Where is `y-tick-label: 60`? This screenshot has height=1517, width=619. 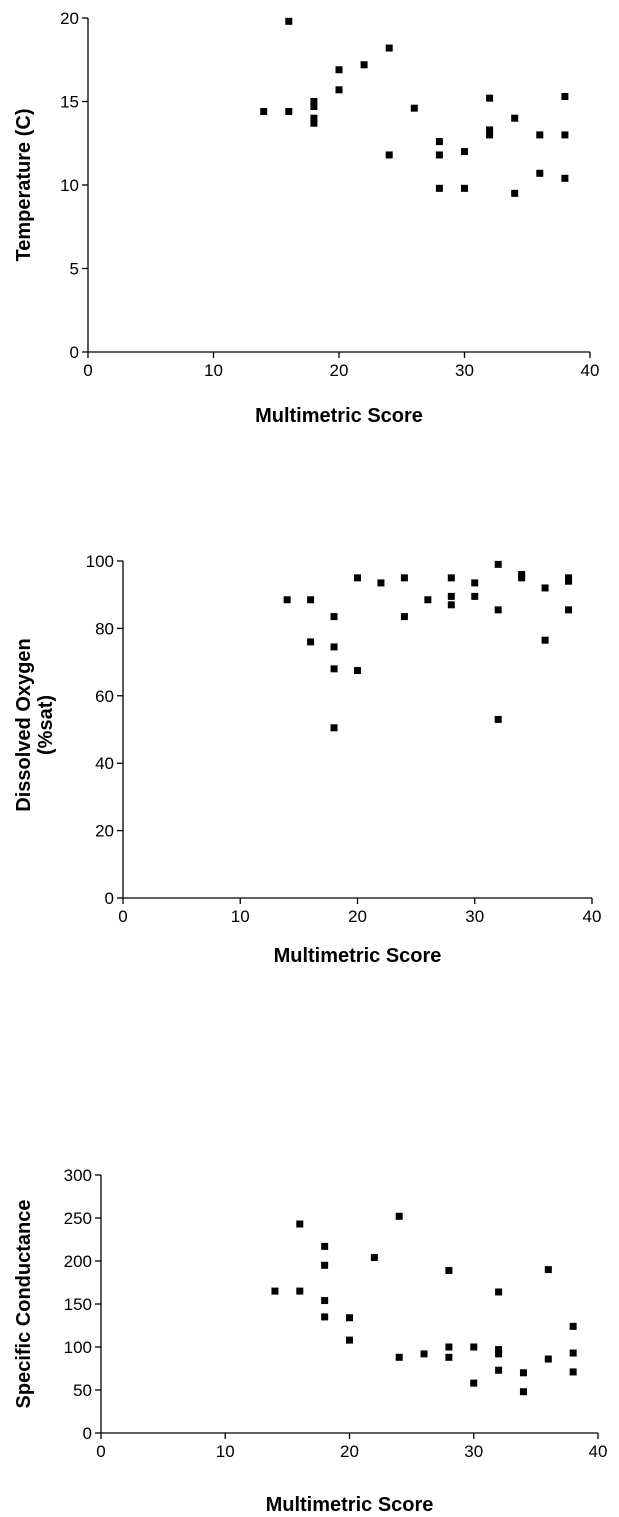
y-tick-label: 60 is located at coordinates (104, 696).